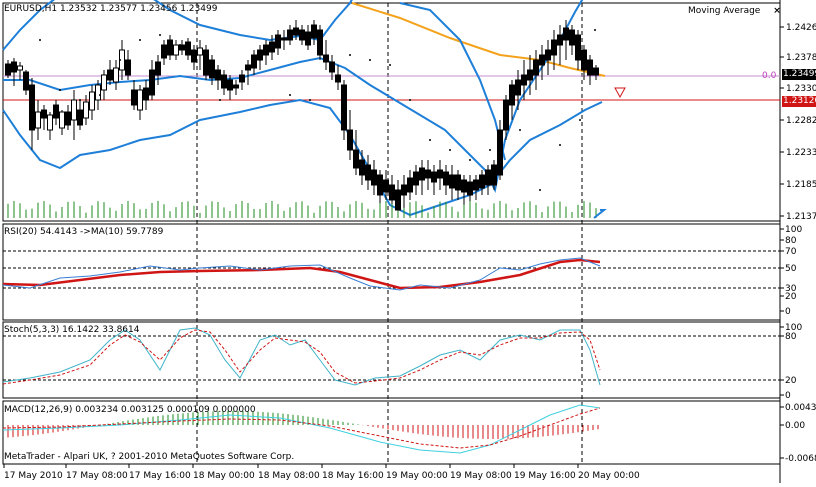 Image resolution: width=816 pixels, height=487 pixels. What do you see at coordinates (800, 459) in the screenshot?
I see `macd-level-label-2: -0.0068` at bounding box center [800, 459].